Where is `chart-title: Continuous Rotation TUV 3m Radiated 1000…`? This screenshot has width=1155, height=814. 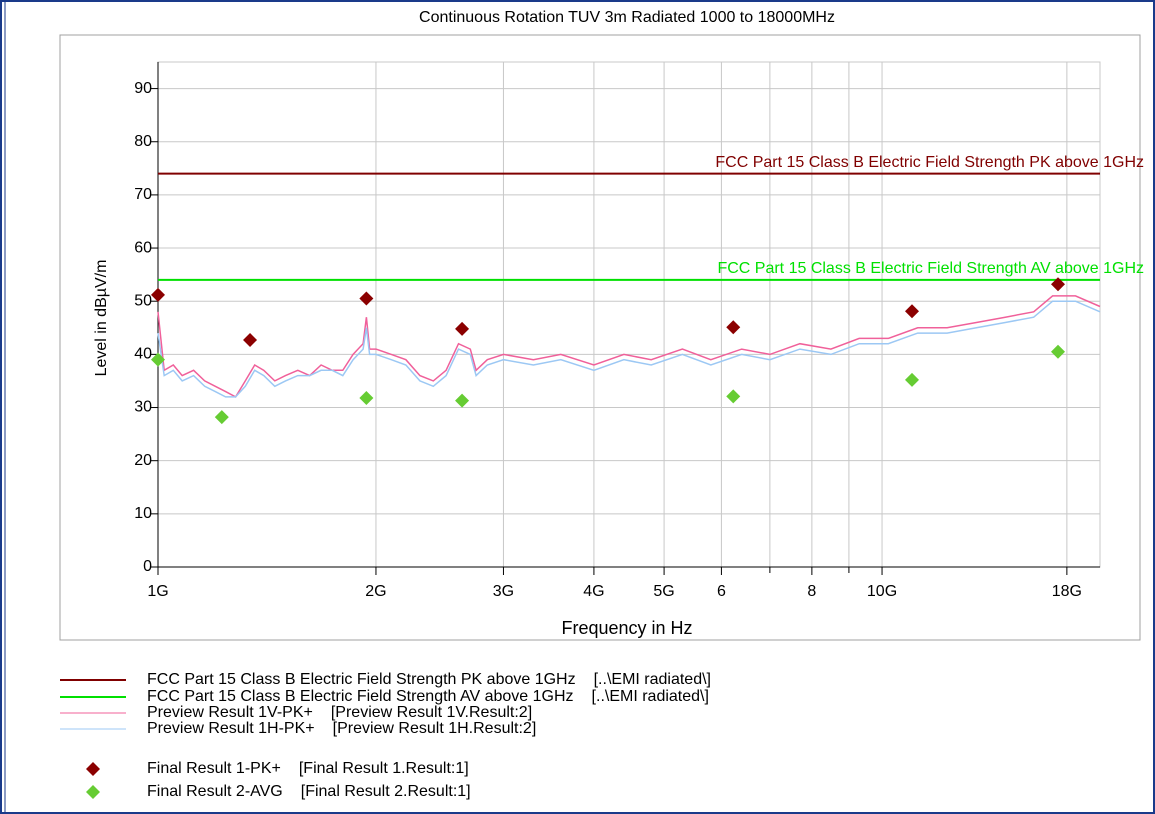 chart-title: Continuous Rotation TUV 3m Radiated 1000… is located at coordinates (627, 17).